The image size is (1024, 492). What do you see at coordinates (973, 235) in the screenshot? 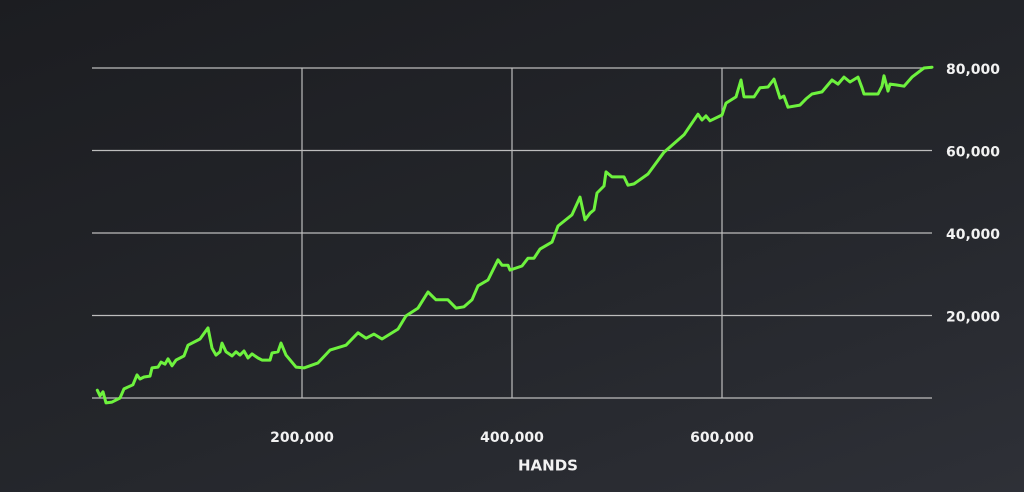
I see `y-tick-label: 40,000` at bounding box center [973, 235].